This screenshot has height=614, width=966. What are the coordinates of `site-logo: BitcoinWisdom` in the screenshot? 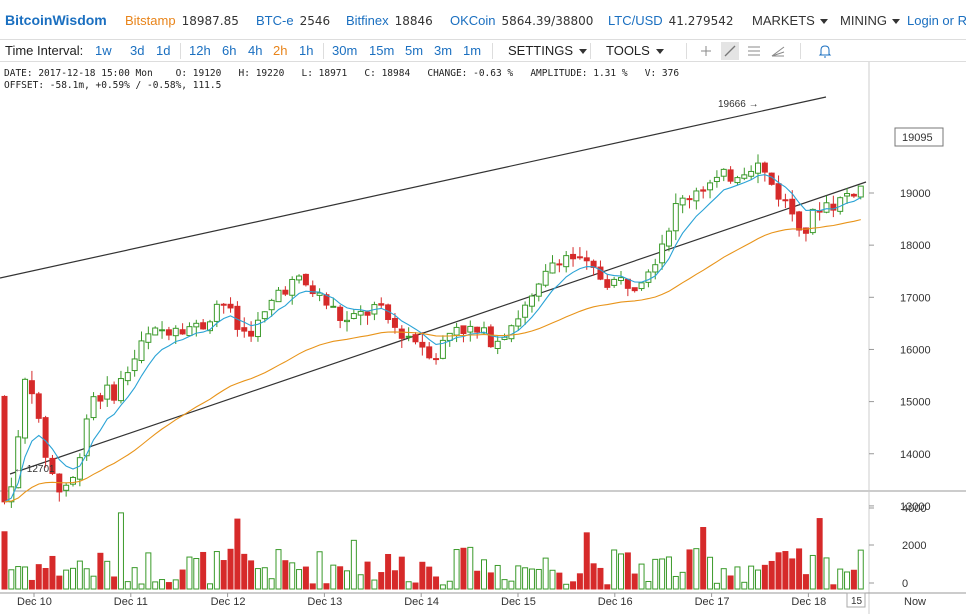 It's located at (56, 20).